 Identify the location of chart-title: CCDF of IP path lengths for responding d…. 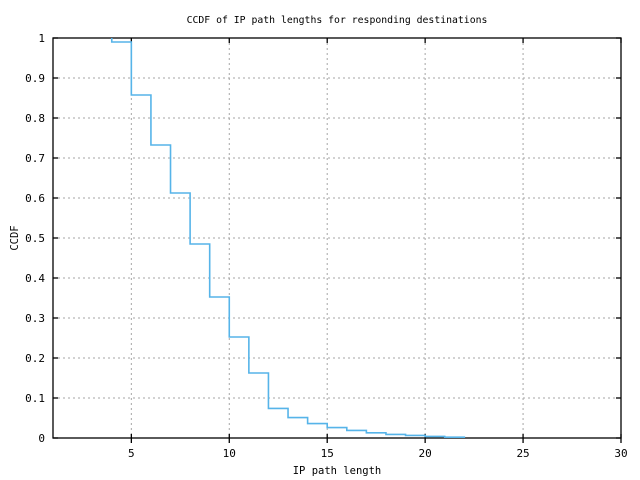
(337, 20).